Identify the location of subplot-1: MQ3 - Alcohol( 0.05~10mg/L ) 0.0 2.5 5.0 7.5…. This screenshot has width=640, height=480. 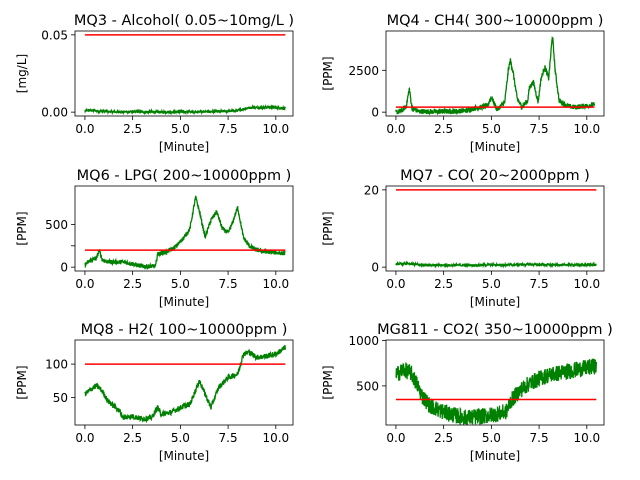
(154, 83).